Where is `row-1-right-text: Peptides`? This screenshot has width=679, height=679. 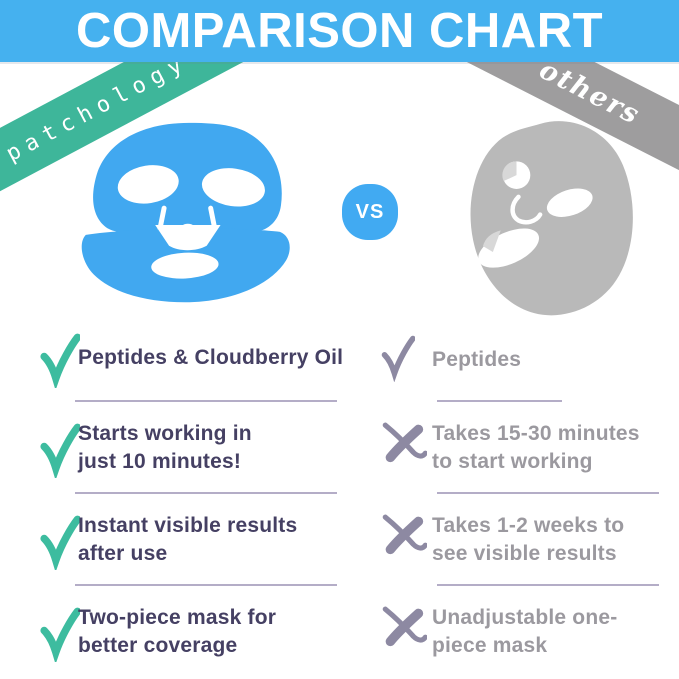 row-1-right-text: Peptides is located at coordinates (477, 359).